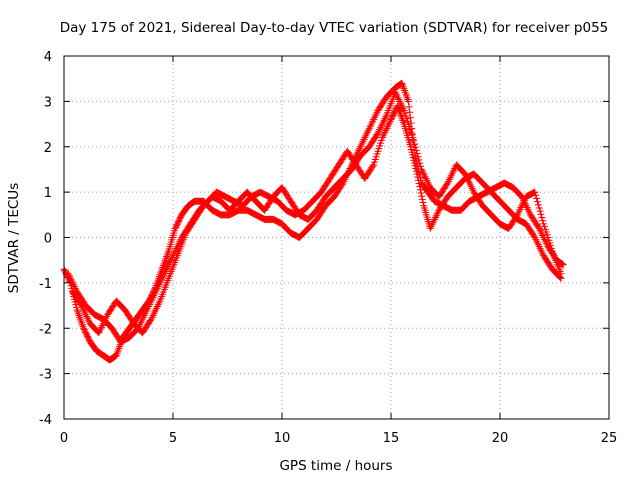  I want to click on y-tick-label: 3, so click(48, 102).